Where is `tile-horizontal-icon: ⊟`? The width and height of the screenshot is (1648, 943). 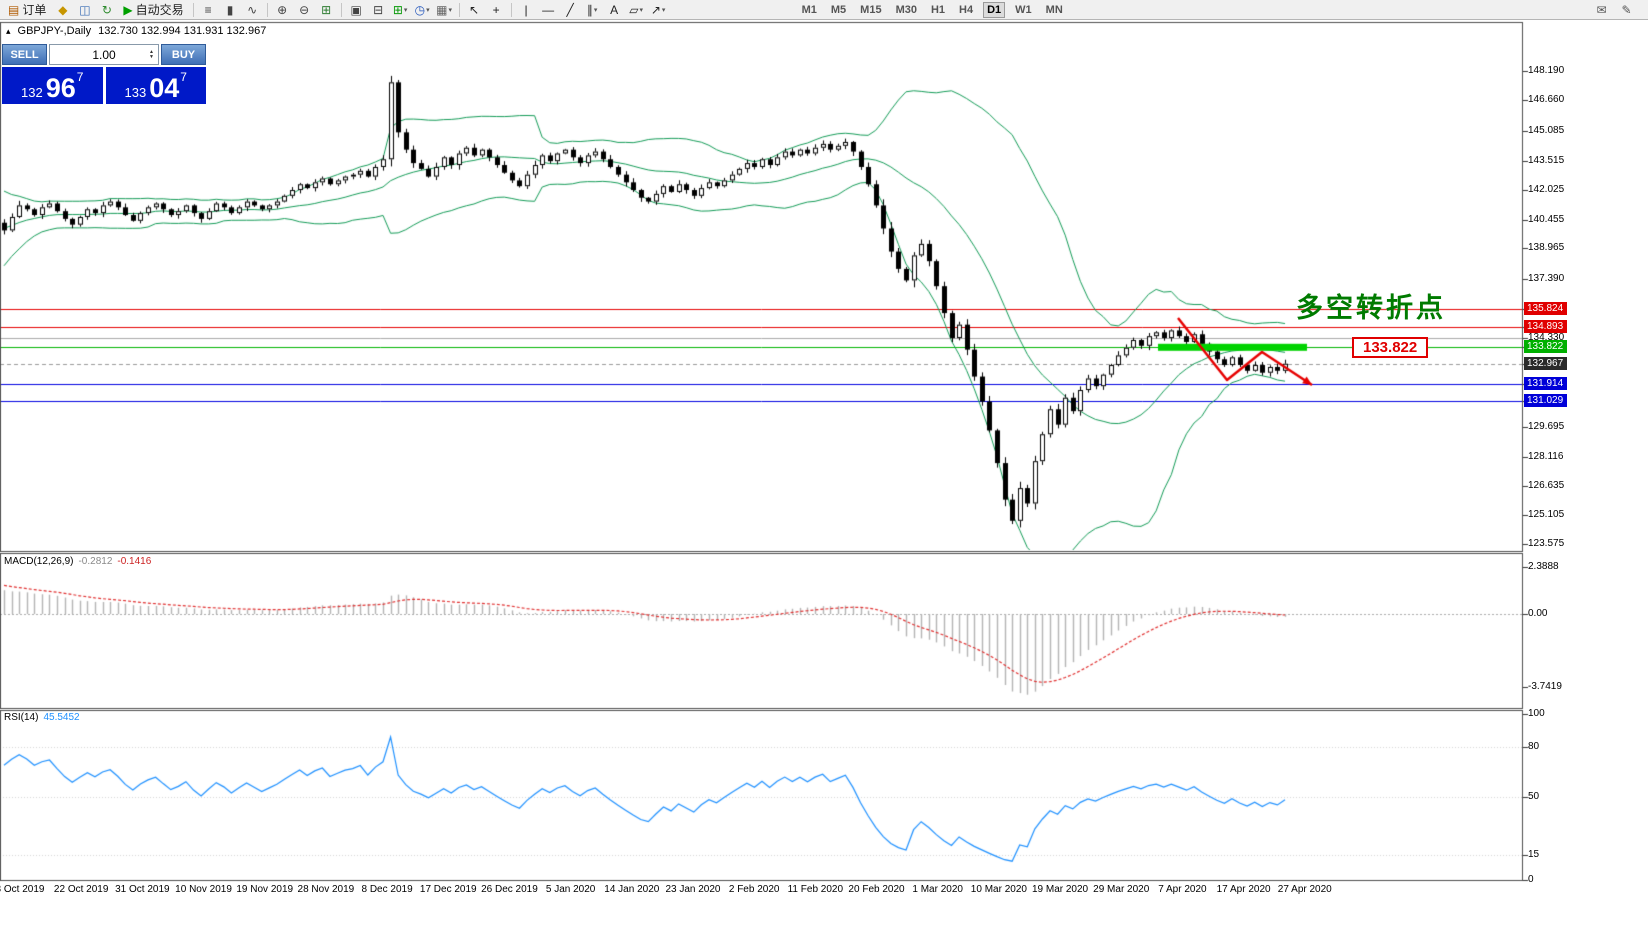 tile-horizontal-icon: ⊟ is located at coordinates (378, 10).